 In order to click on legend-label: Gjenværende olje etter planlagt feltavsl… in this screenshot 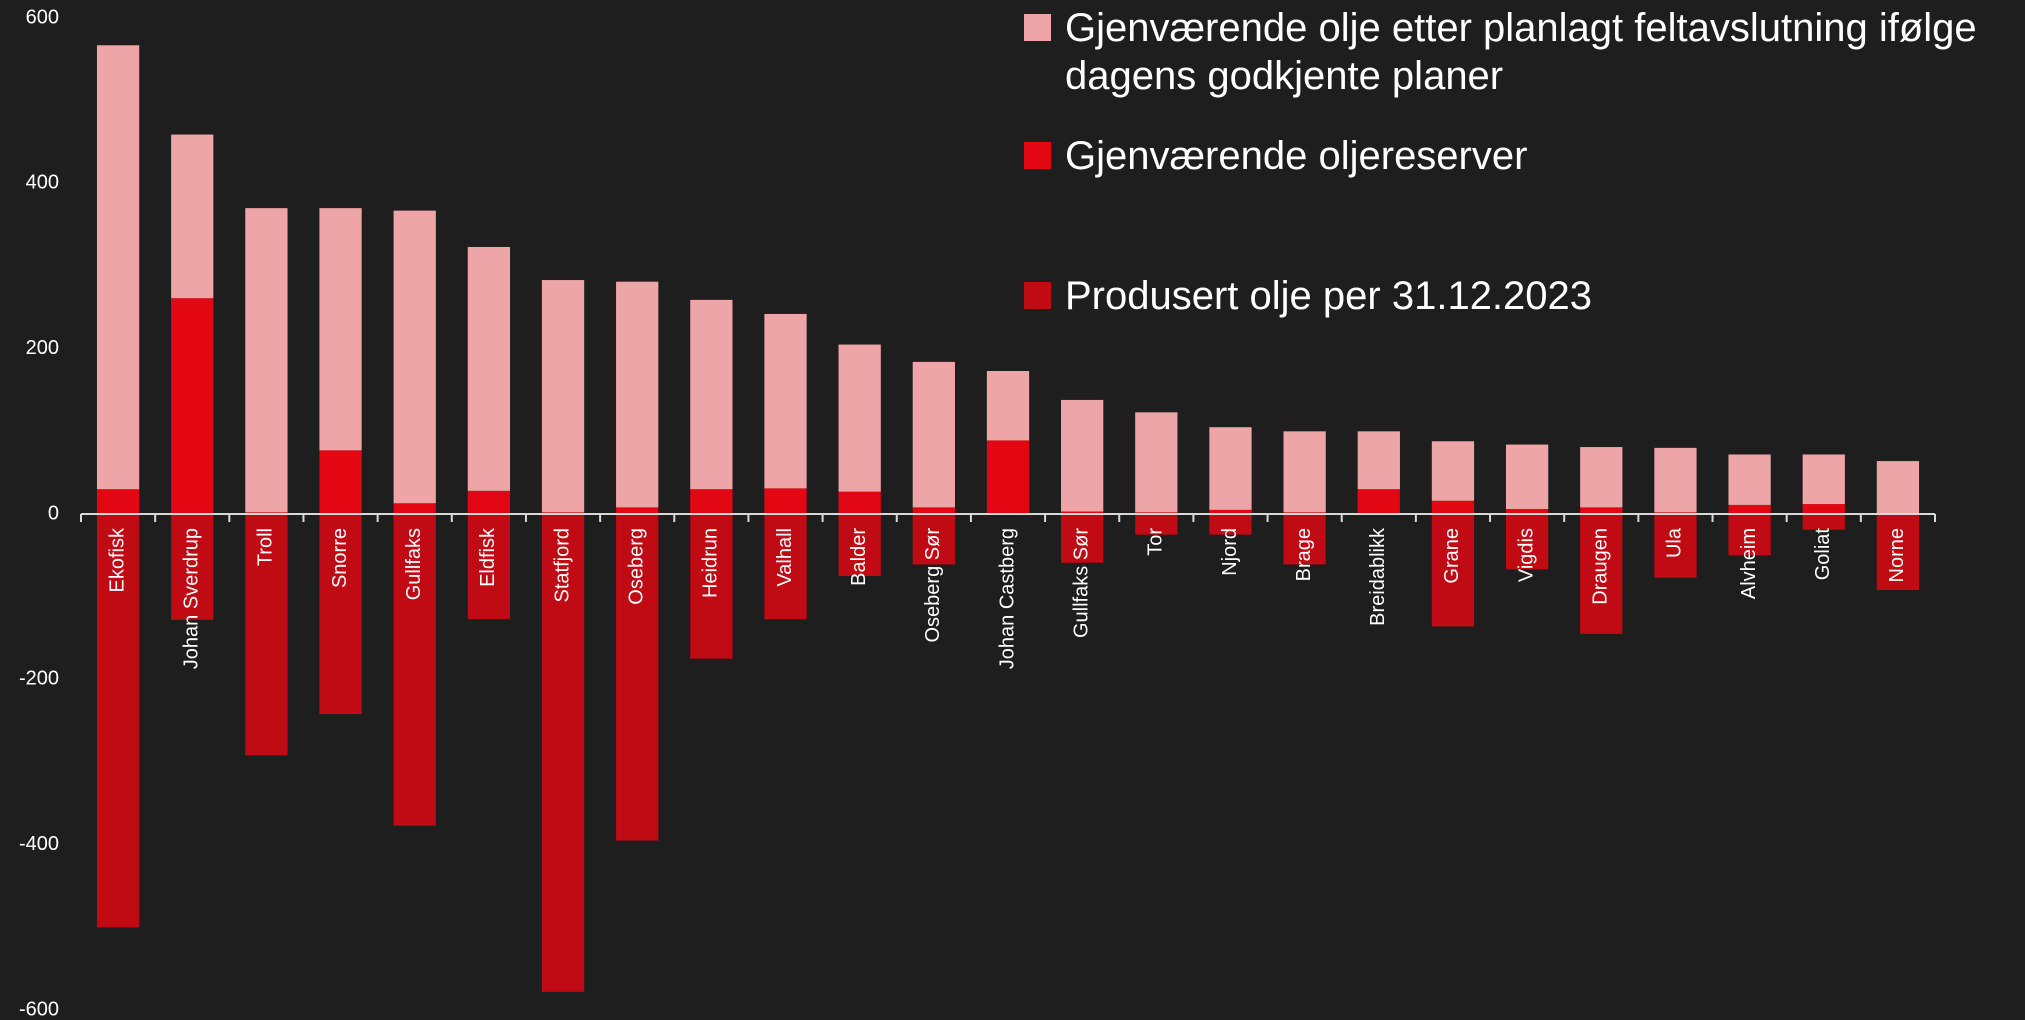, I will do `click(1521, 52)`.